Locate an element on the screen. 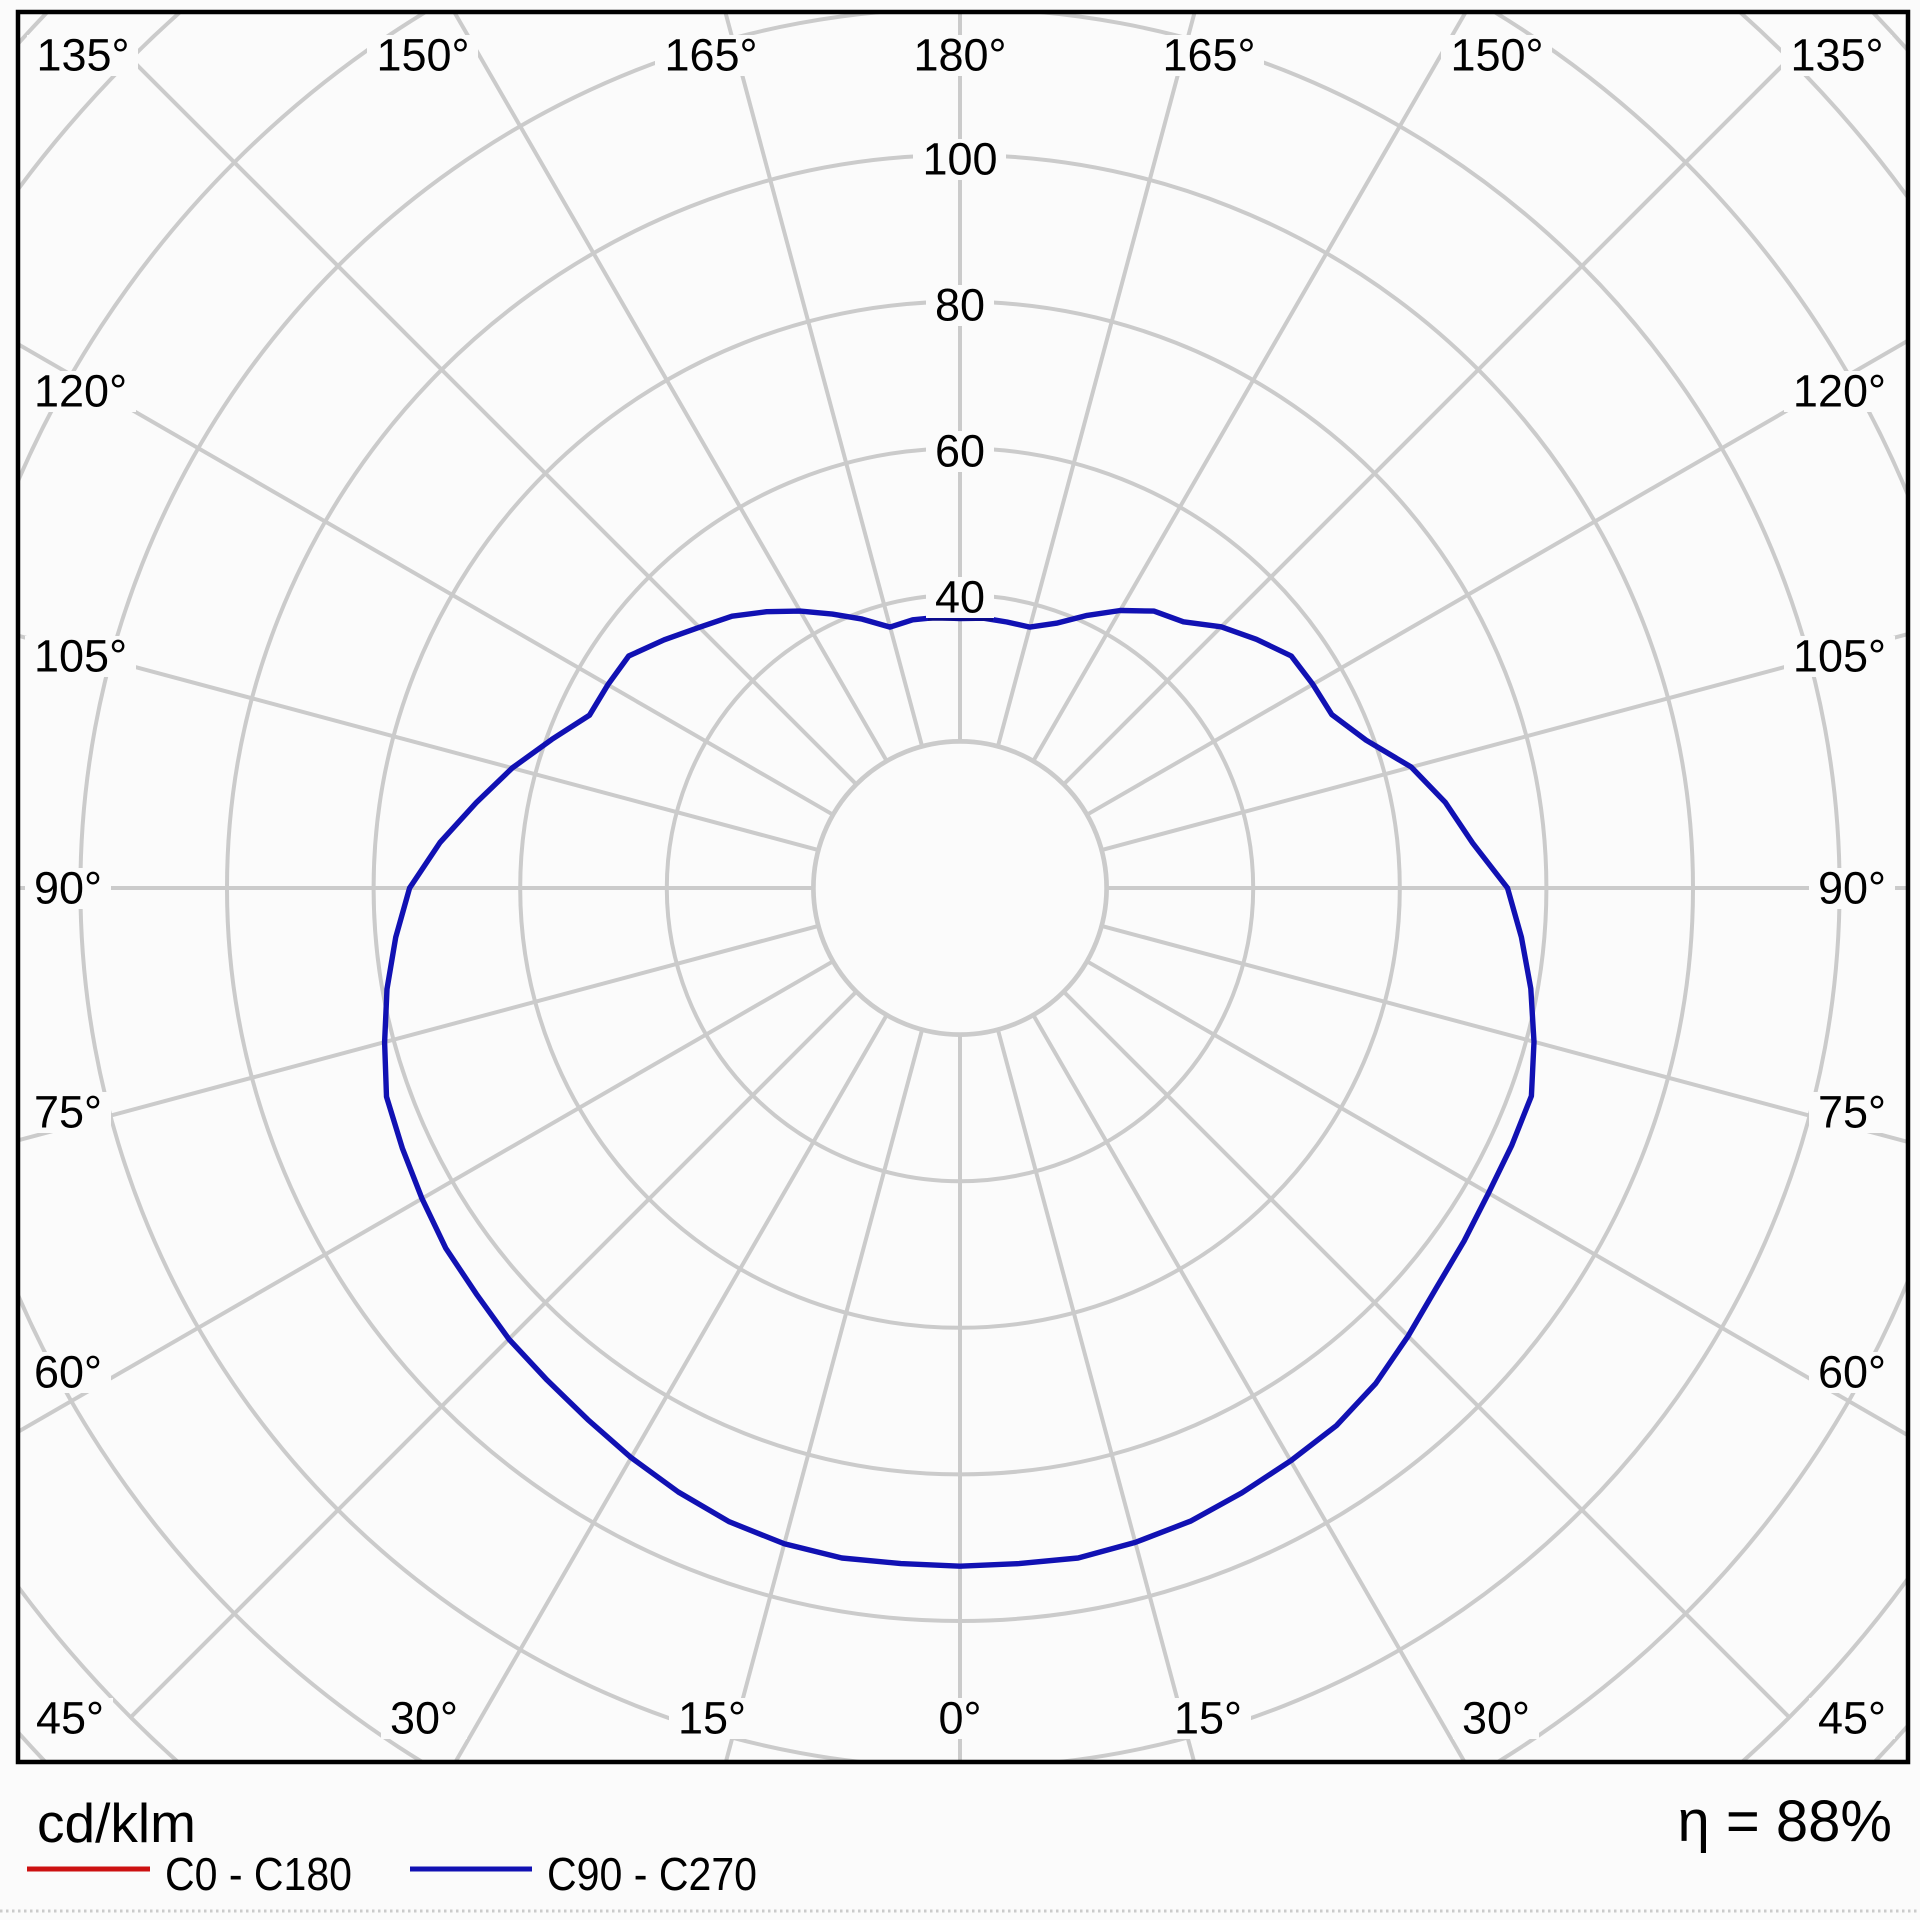  svg-text: 80 is located at coordinates (960, 305).